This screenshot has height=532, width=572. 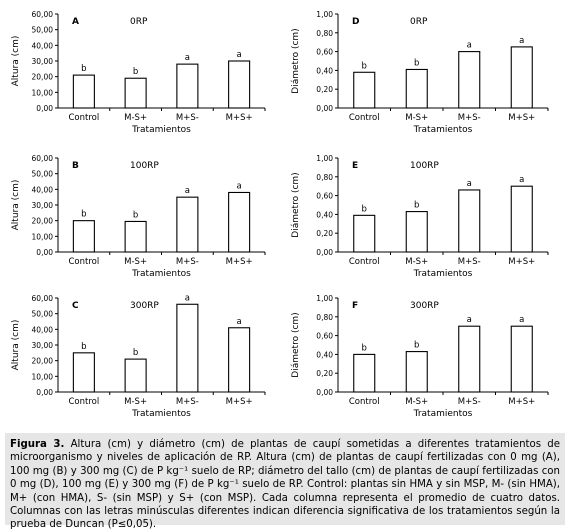 What do you see at coordinates (37, 444) in the screenshot?
I see `caption-label: Figura 3.` at bounding box center [37, 444].